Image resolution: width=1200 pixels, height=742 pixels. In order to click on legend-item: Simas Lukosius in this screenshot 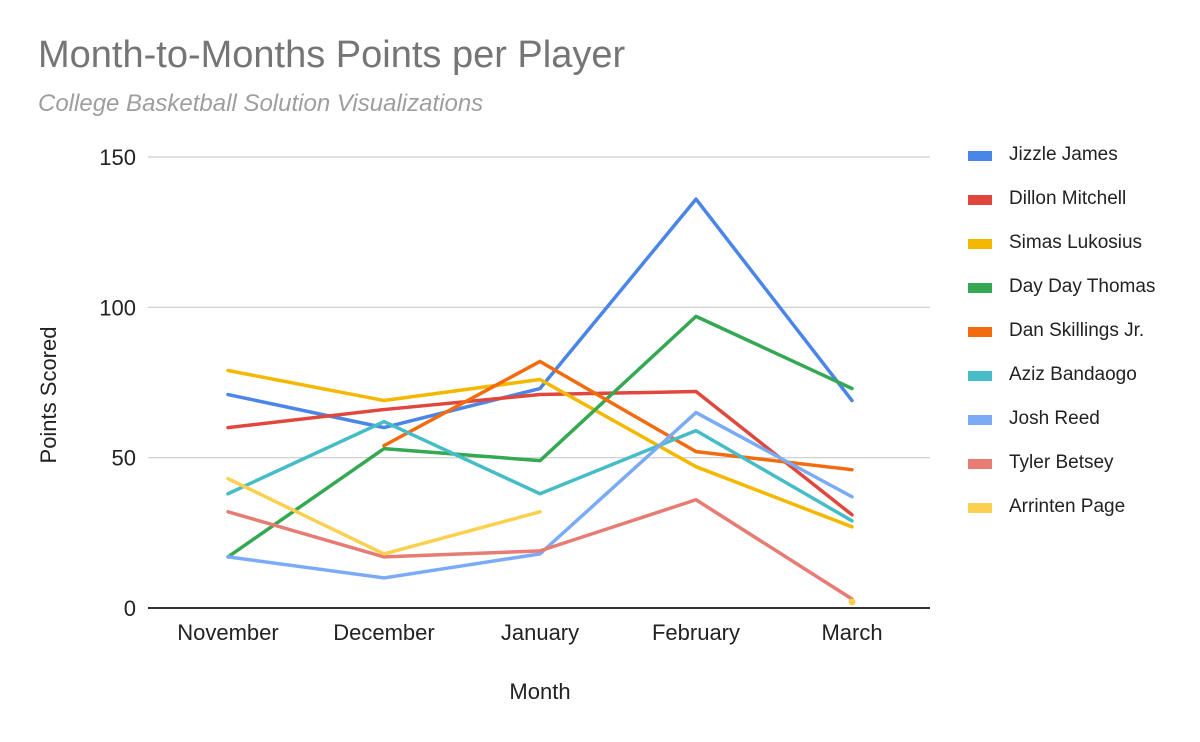, I will do `click(1080, 252)`.